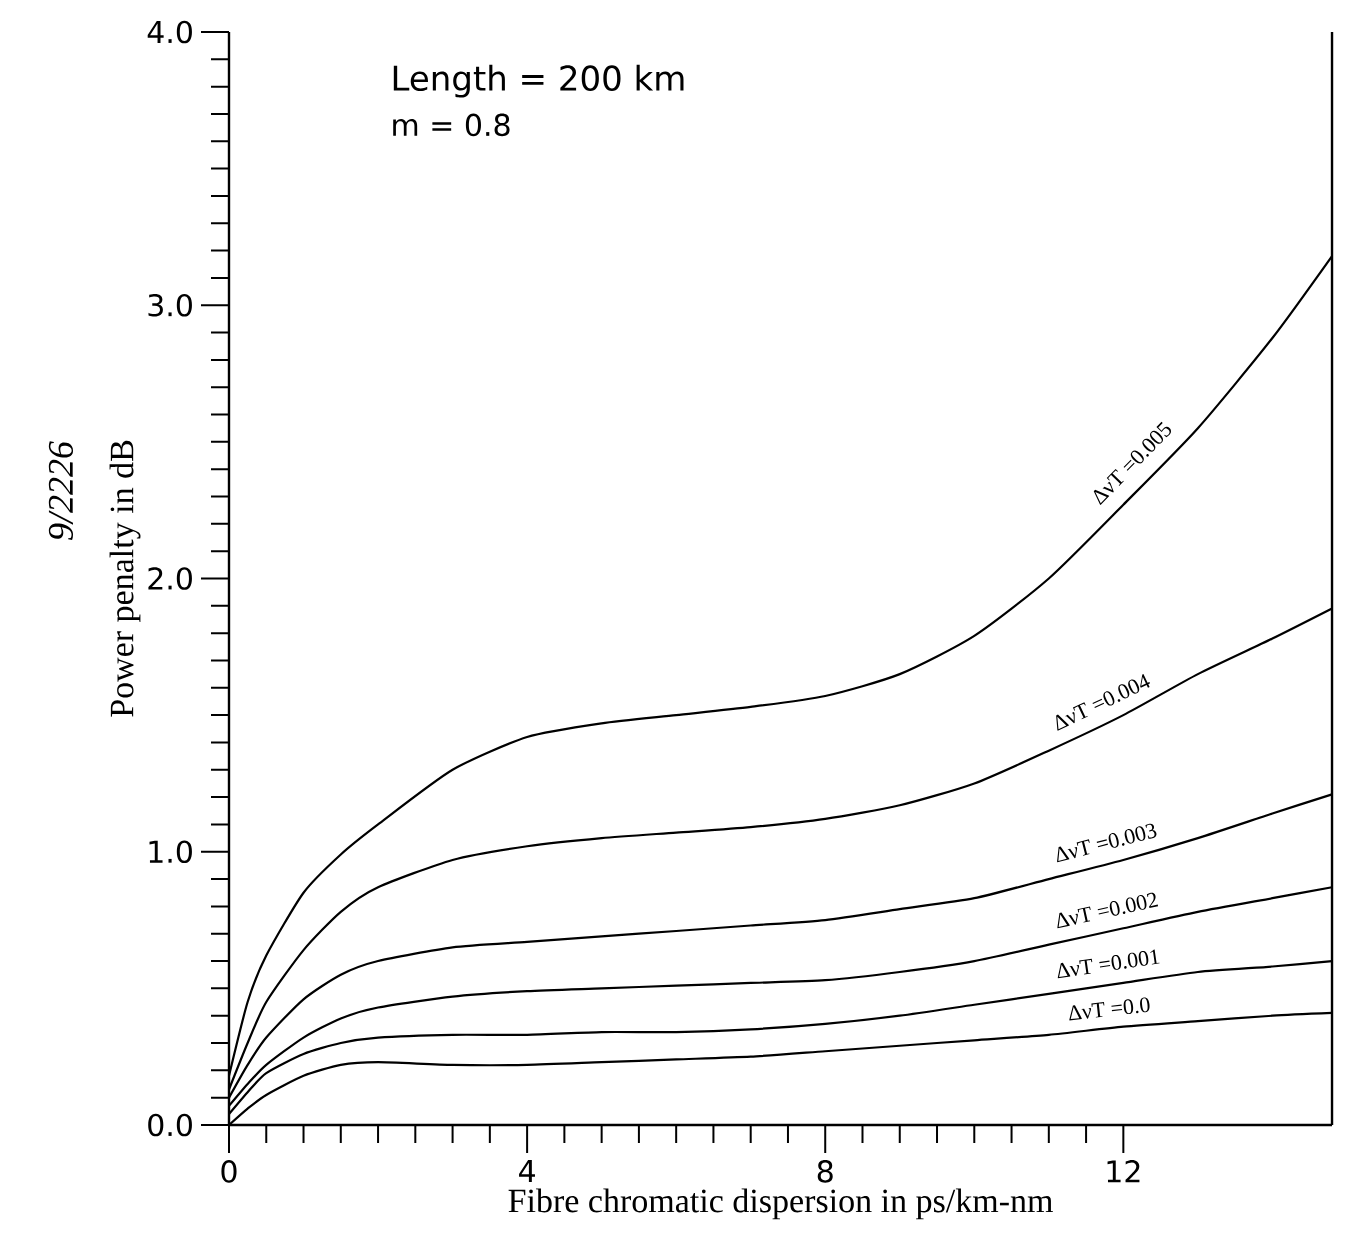  Describe the element at coordinates (451, 125) in the screenshot. I see `annotation: m = 0.8` at that location.